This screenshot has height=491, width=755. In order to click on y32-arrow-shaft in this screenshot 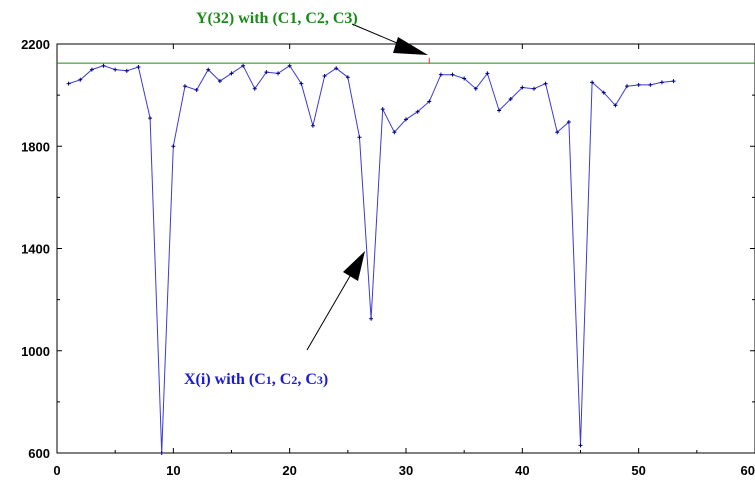, I will do `click(378, 35)`.